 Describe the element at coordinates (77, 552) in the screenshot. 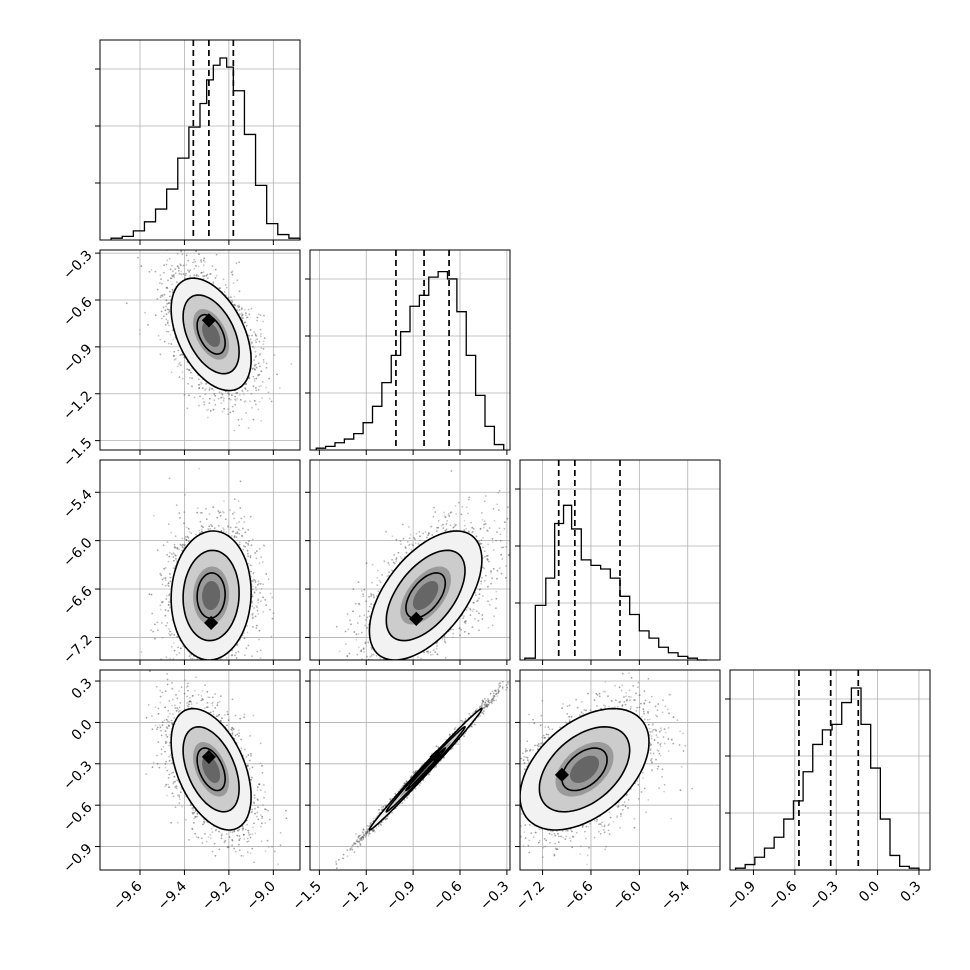

I see `y-tick-label: −6.0` at that location.